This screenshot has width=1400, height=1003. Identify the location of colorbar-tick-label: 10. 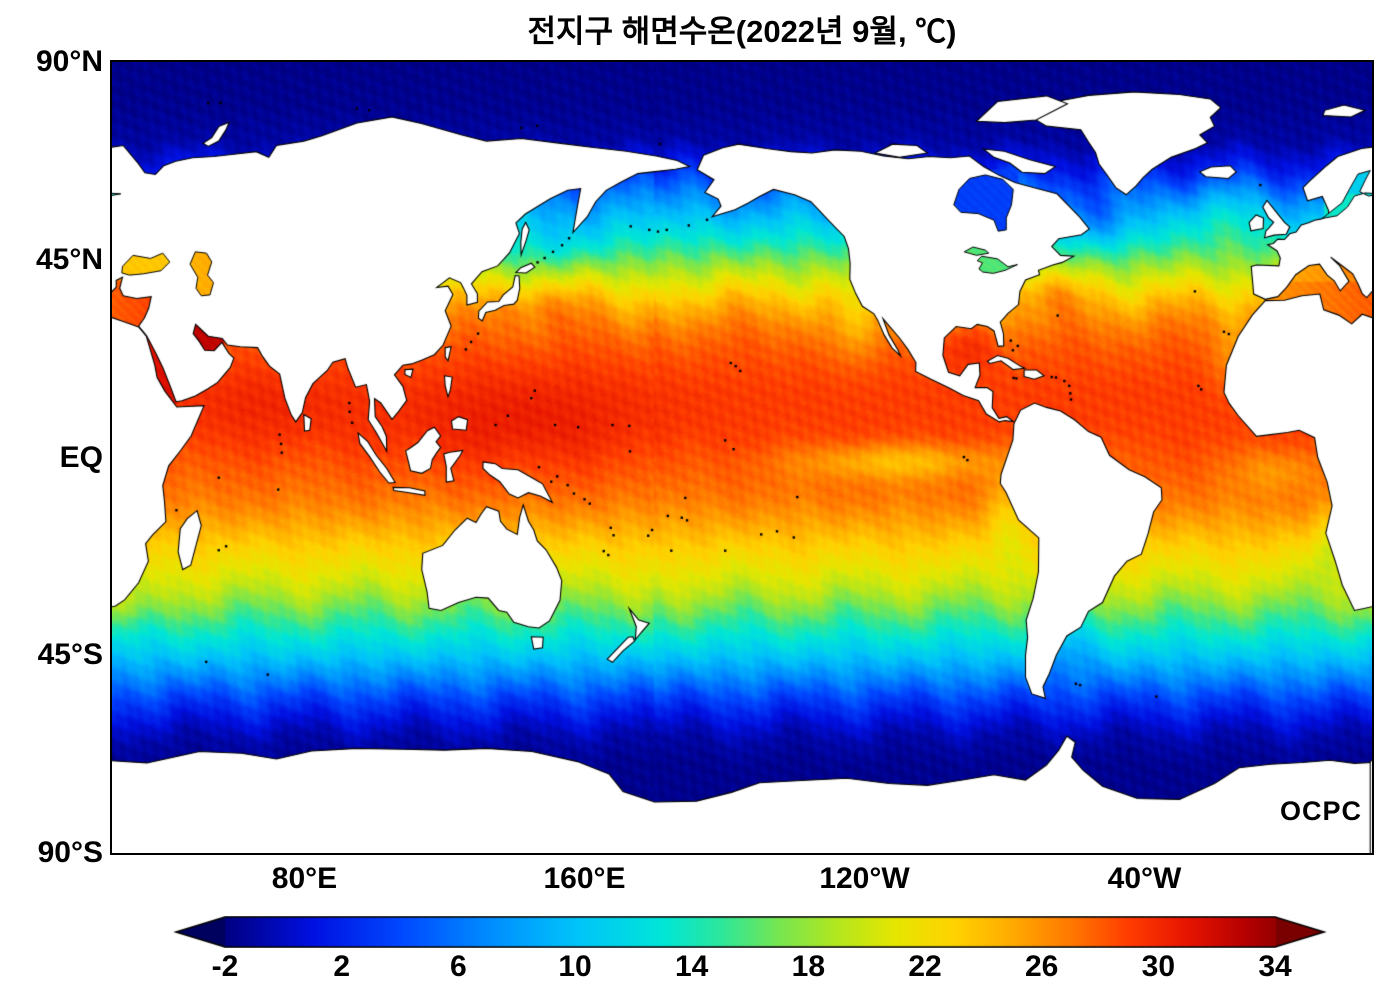
(575, 966).